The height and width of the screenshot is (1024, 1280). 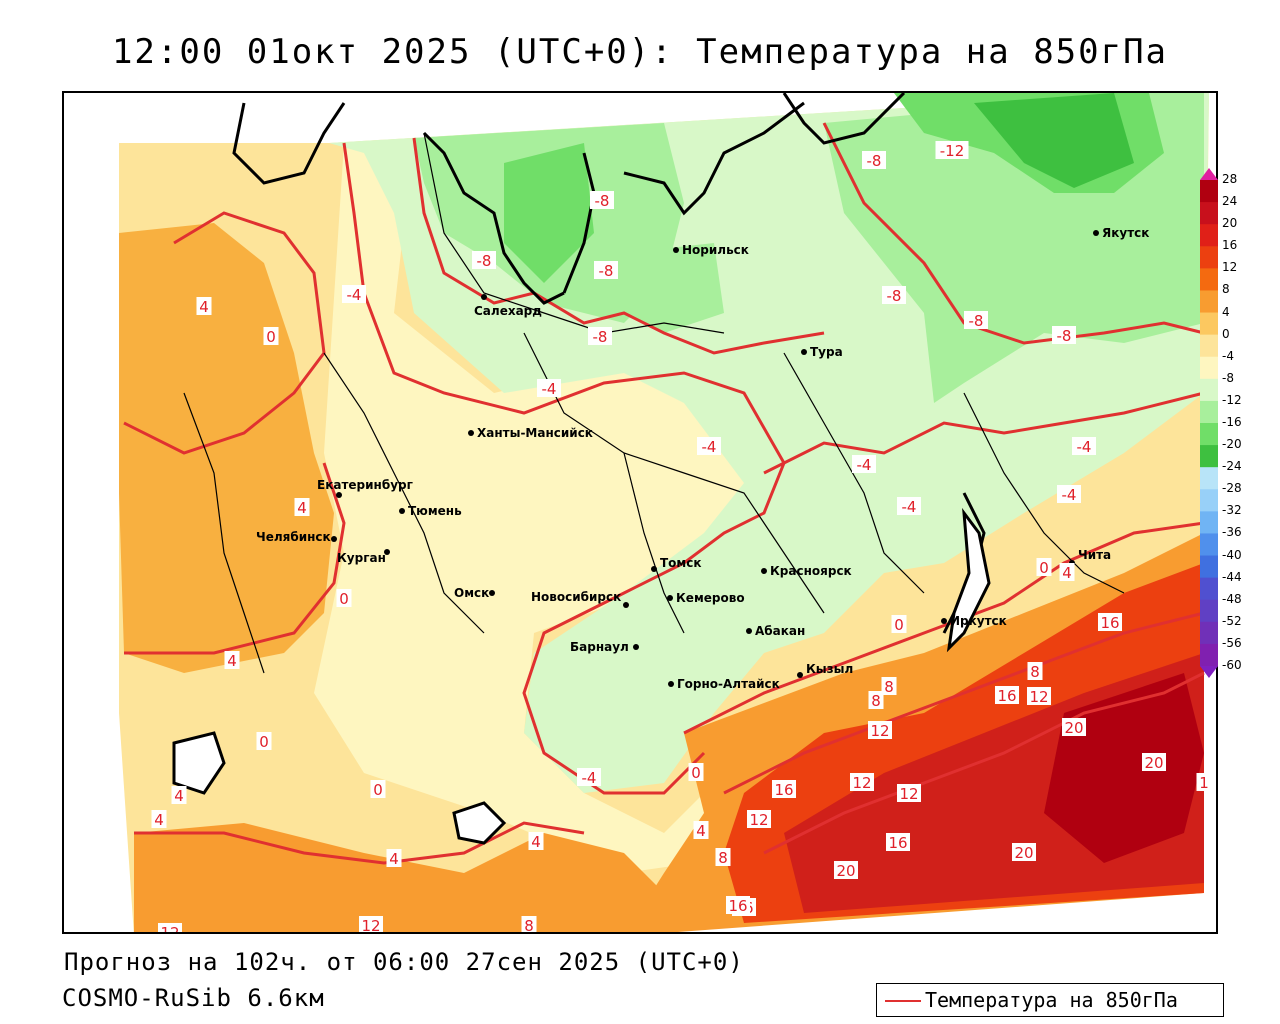 I want to click on city-label: Екатеринбург, so click(x=365, y=485).